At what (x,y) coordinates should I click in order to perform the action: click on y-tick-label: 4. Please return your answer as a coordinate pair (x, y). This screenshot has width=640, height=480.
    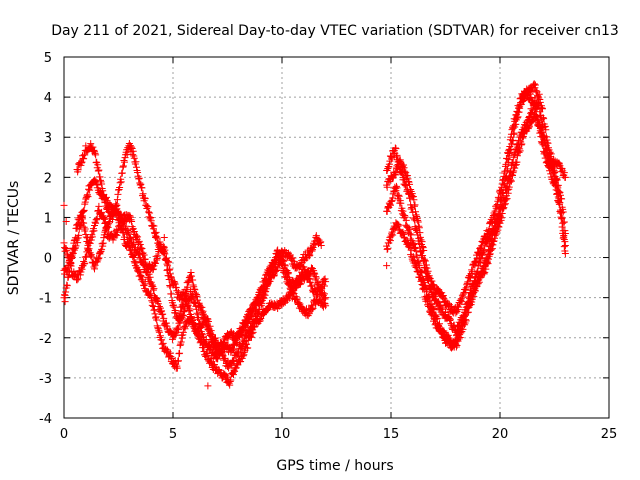
    Looking at the image, I should click on (48, 98).